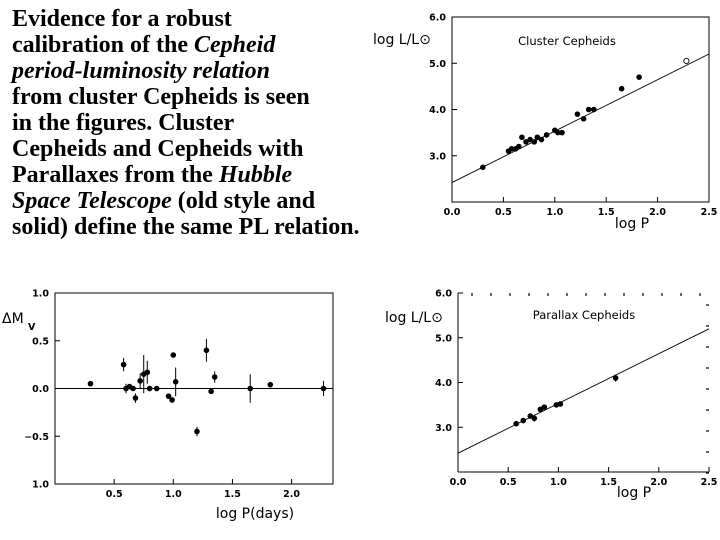 This screenshot has height=540, width=720. What do you see at coordinates (114, 494) in the screenshot?
I see `residual-xtick-label: 0.5` at bounding box center [114, 494].